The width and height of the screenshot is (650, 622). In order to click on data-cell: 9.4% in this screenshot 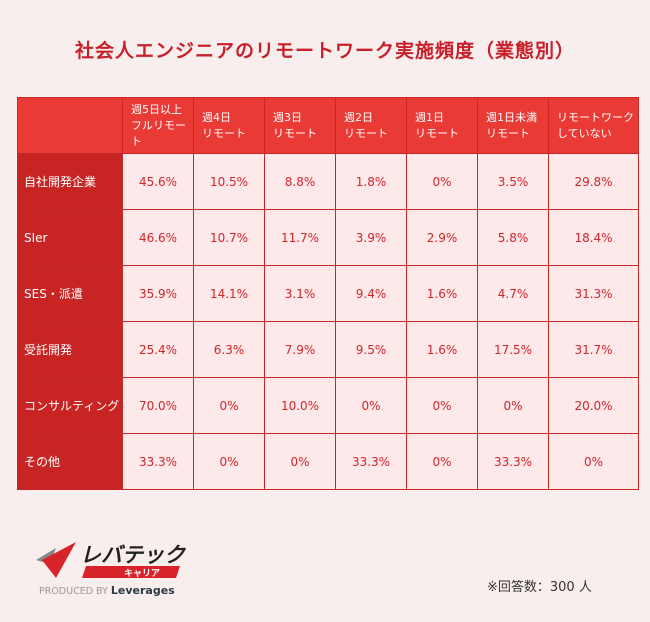, I will do `click(371, 293)`.